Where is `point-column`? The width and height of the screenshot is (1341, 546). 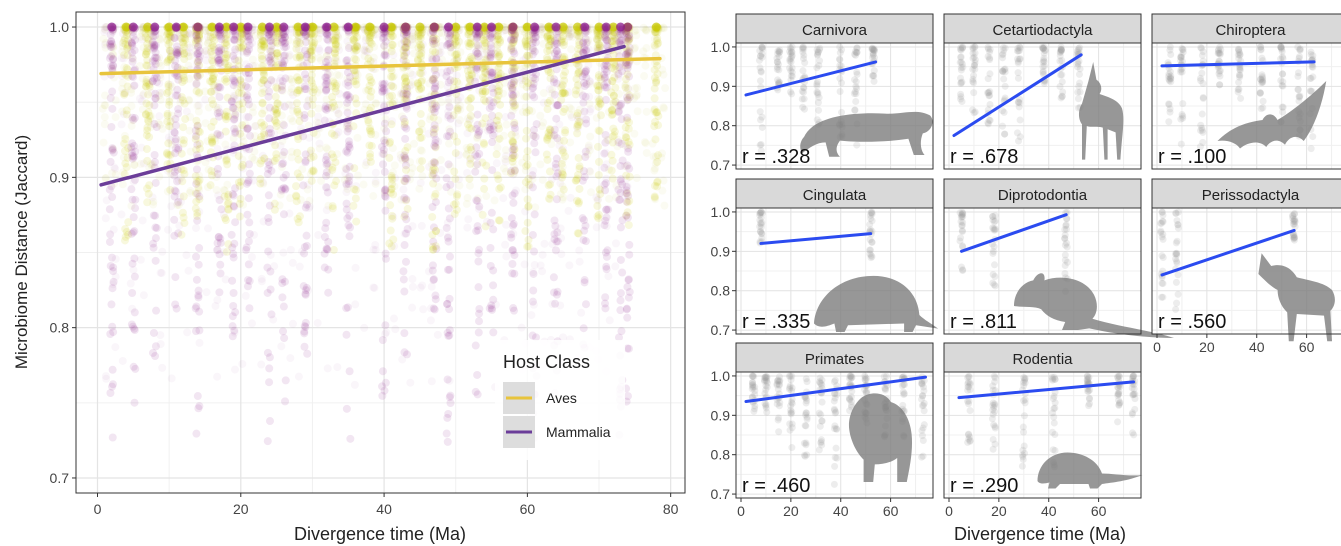 point-column is located at coordinates (430, 207).